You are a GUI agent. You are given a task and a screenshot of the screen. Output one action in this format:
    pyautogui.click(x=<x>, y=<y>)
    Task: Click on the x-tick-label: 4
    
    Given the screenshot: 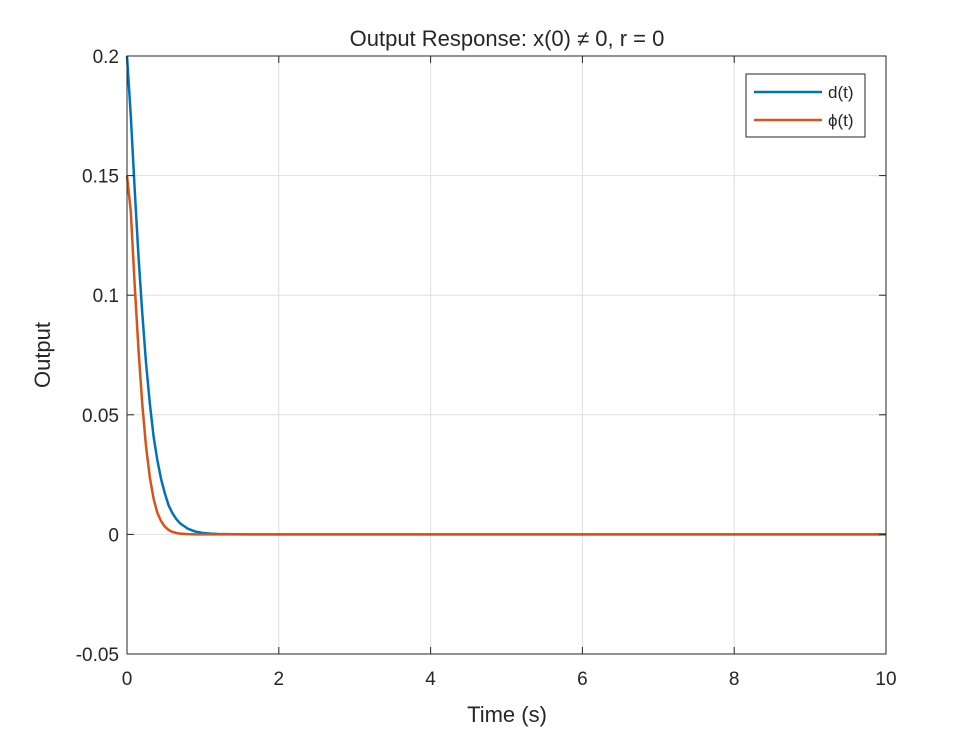 What is the action you would take?
    pyautogui.click(x=430, y=679)
    